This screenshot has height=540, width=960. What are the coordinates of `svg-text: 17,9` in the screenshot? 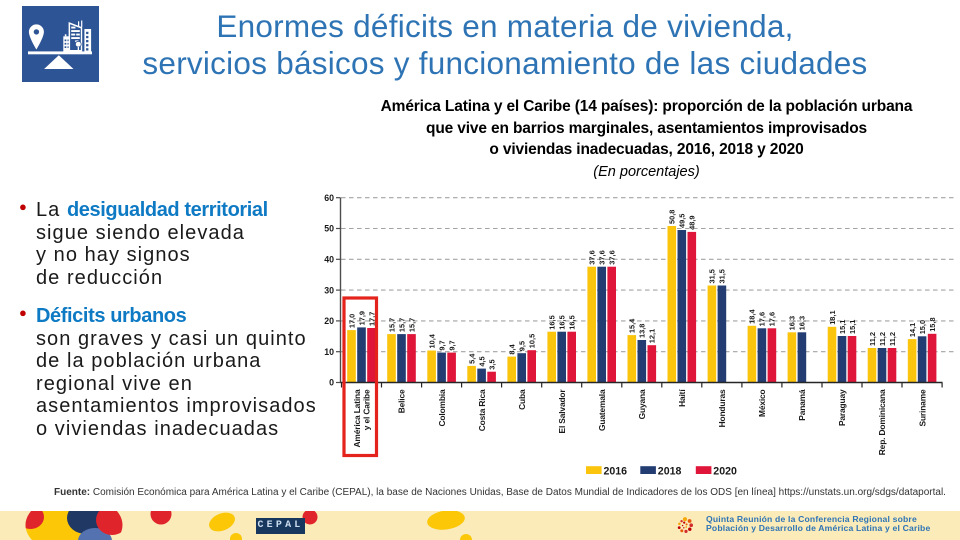 It's located at (361, 318).